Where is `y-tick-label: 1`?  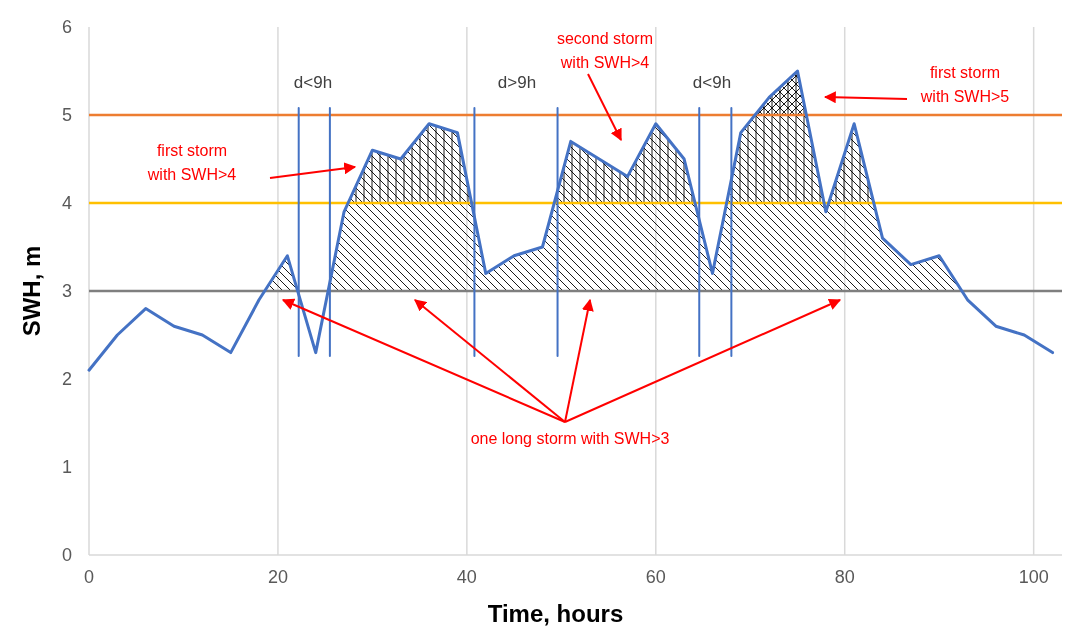
y-tick-label: 1 is located at coordinates (67, 467).